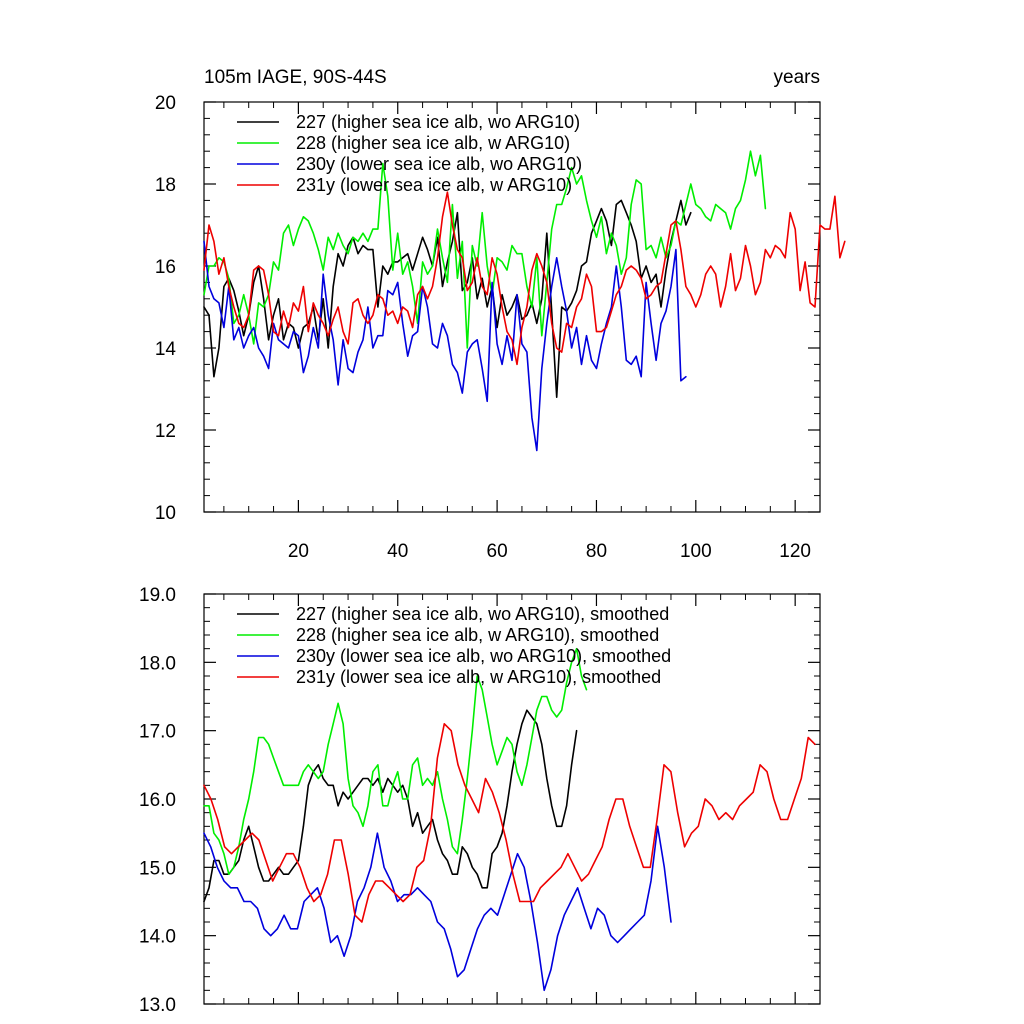  What do you see at coordinates (165, 267) in the screenshot?
I see `y-tick-label: 16` at bounding box center [165, 267].